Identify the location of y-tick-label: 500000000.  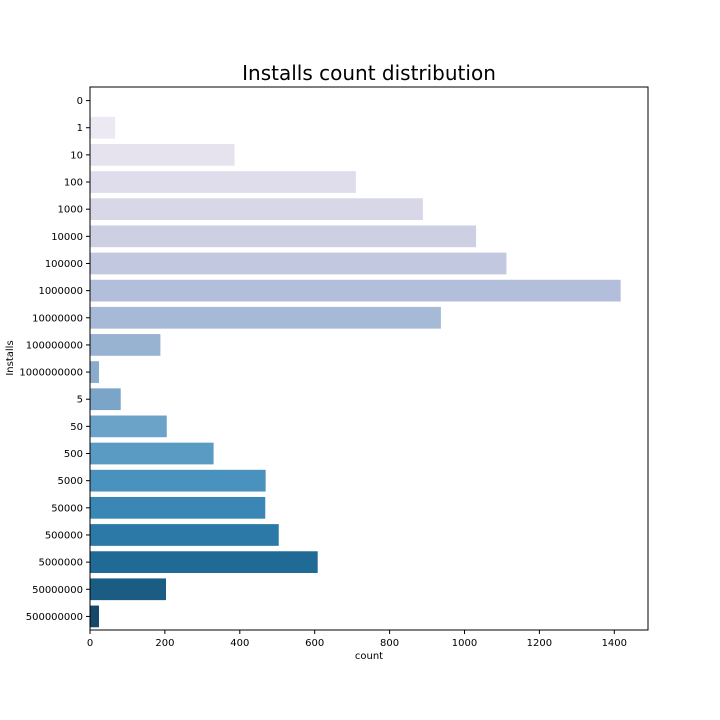
(54, 617).